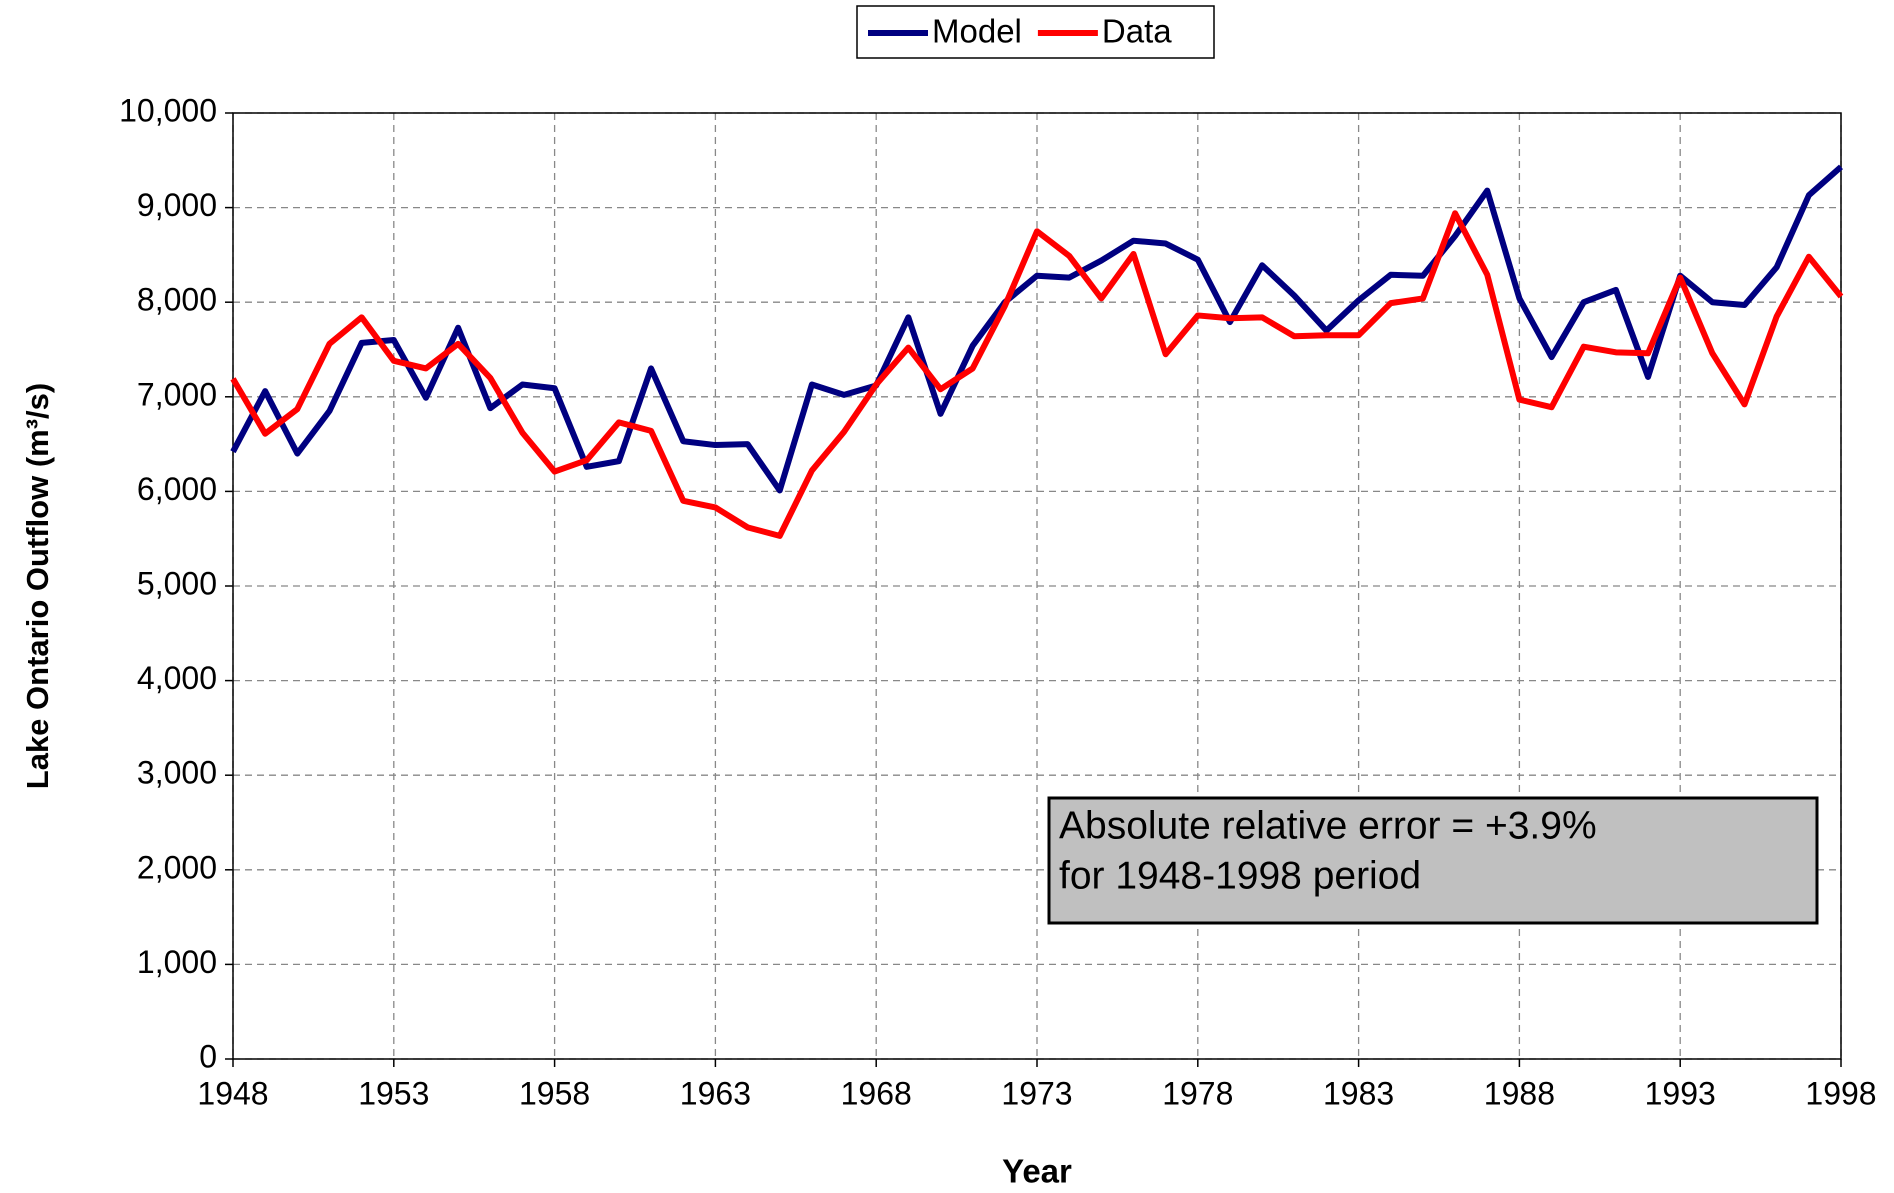 This screenshot has height=1193, width=1894. I want to click on y-tick-label: 2,000, so click(177, 867).